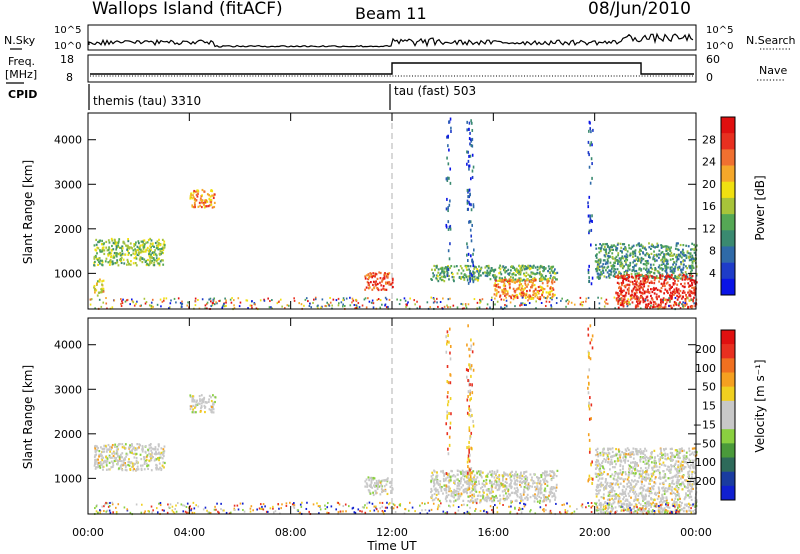  Describe the element at coordinates (719, 46) in the screenshot. I see `nsearch-tick-bottom: 10^0` at that location.